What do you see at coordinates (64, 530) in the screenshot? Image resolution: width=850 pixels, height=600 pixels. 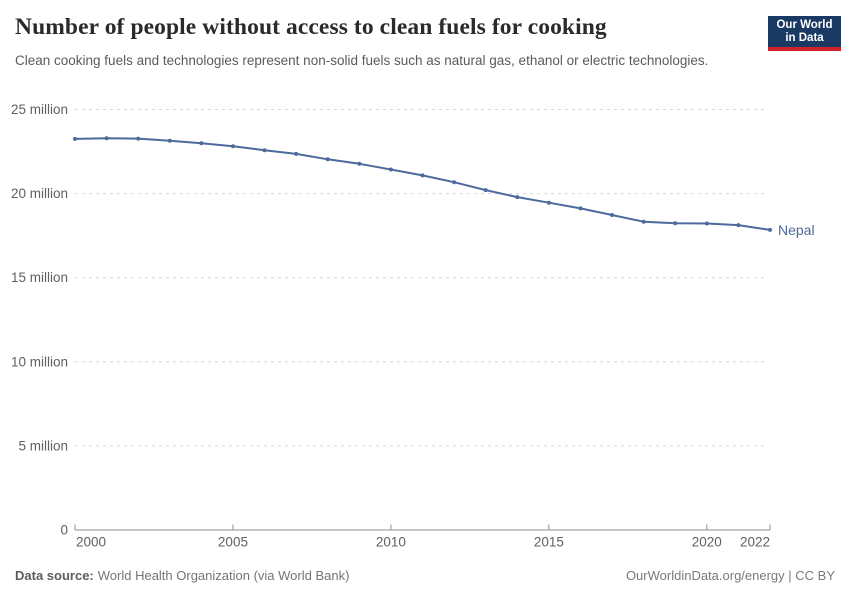 I see `y-axis-tick-label: 0` at bounding box center [64, 530].